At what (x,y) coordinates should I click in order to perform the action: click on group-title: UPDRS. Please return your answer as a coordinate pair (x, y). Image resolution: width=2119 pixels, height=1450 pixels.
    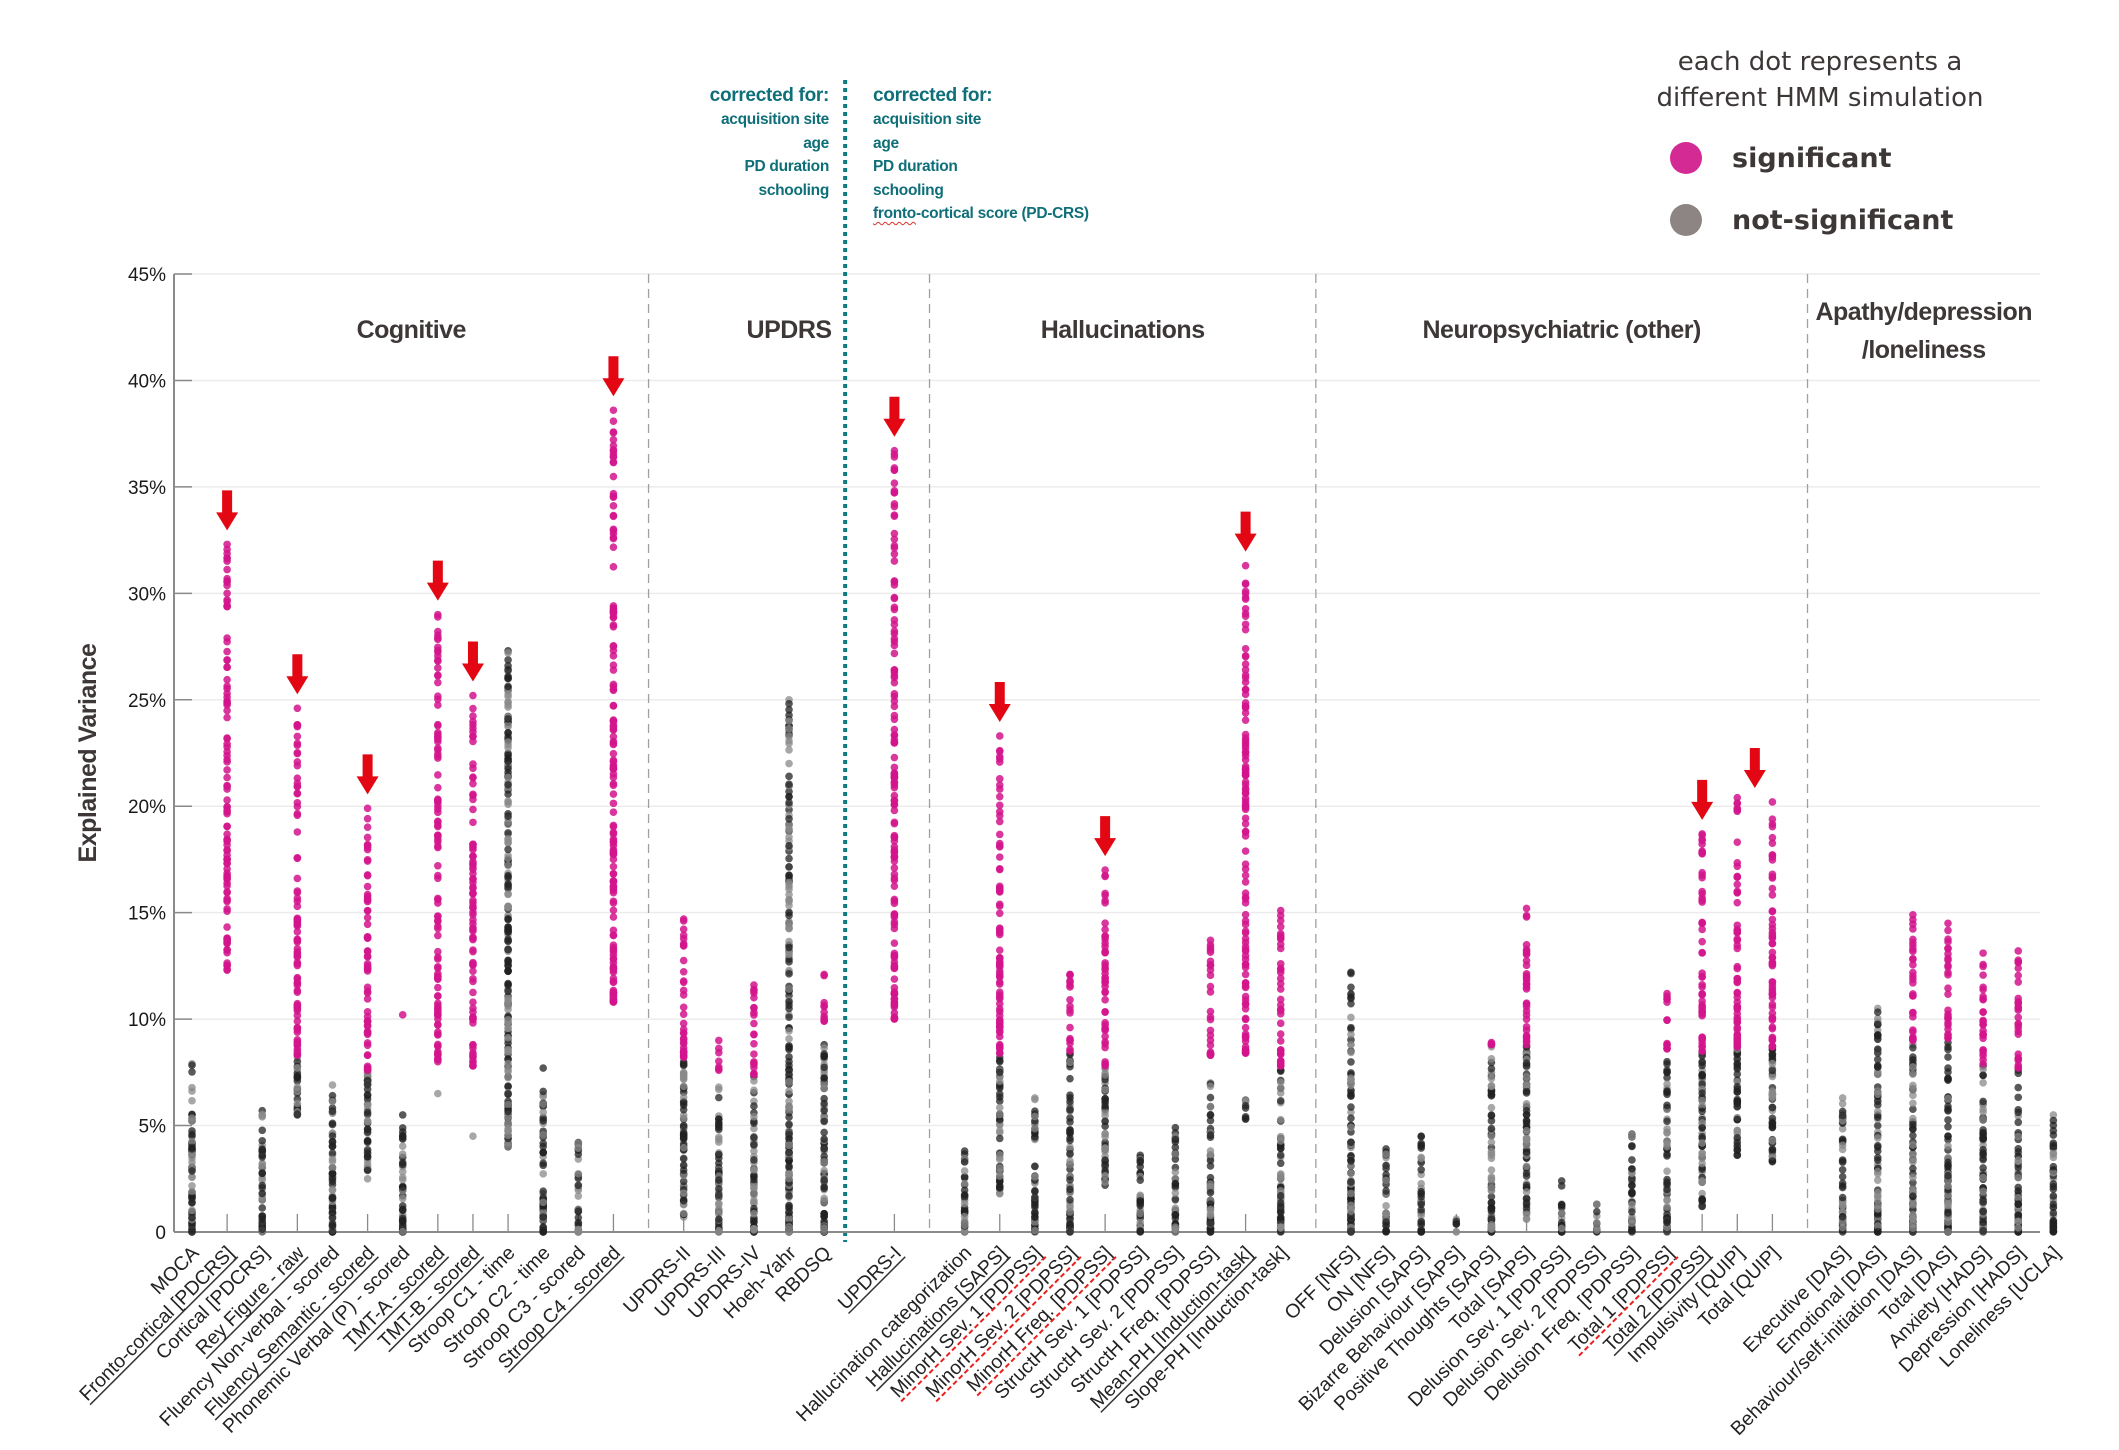
    Looking at the image, I should click on (789, 330).